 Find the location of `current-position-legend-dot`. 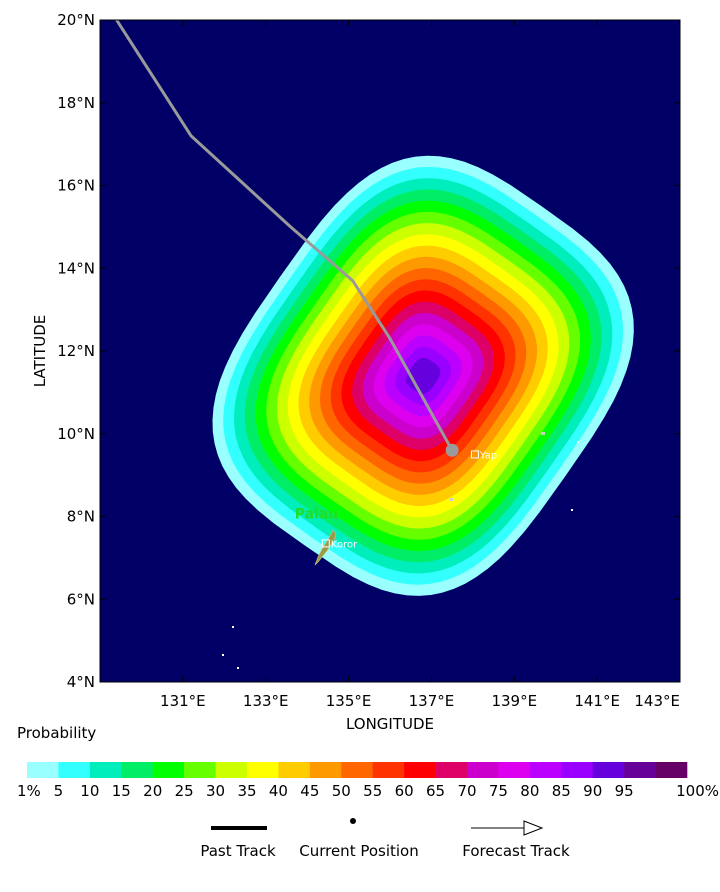

current-position-legend-dot is located at coordinates (353, 821).